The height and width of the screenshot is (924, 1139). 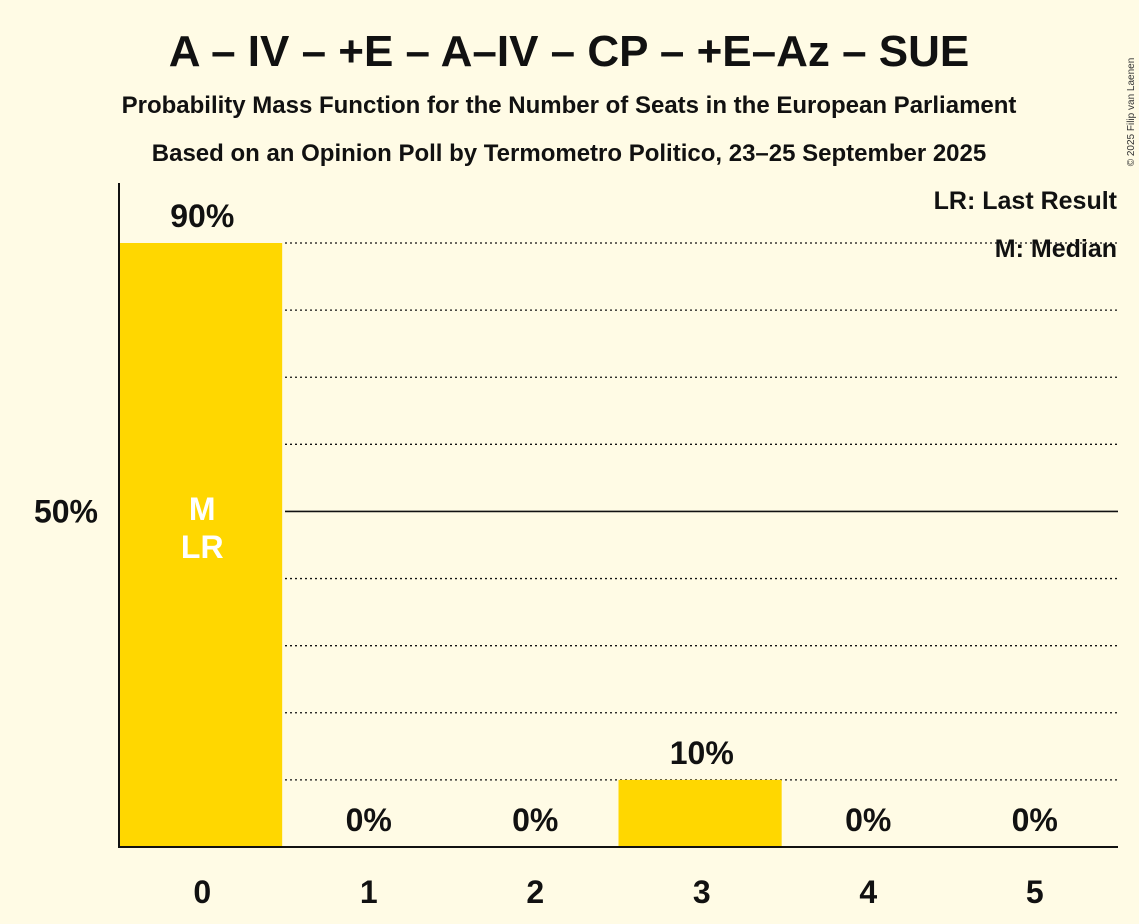 What do you see at coordinates (702, 892) in the screenshot?
I see `x-tick-label-3: 3` at bounding box center [702, 892].